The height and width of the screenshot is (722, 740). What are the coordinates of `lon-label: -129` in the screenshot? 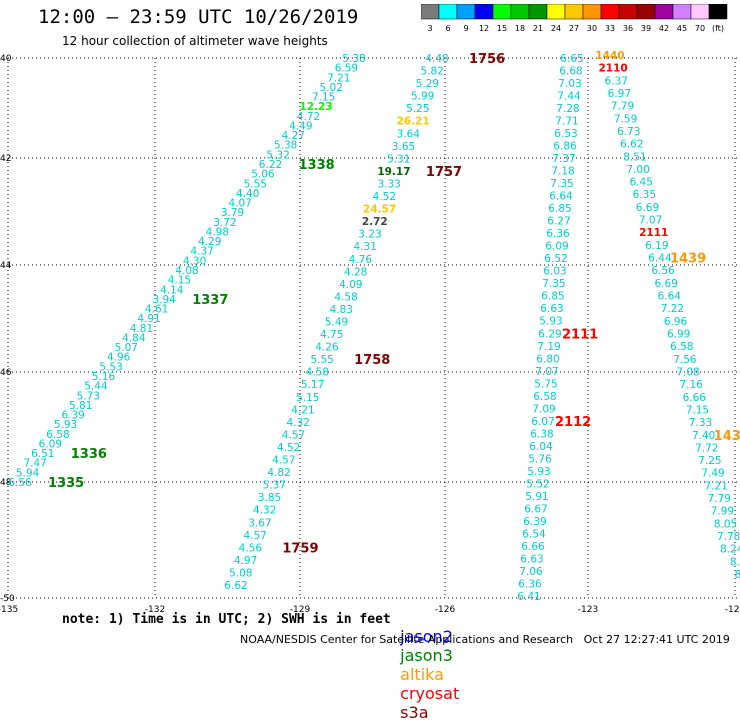 It's located at (300, 610).